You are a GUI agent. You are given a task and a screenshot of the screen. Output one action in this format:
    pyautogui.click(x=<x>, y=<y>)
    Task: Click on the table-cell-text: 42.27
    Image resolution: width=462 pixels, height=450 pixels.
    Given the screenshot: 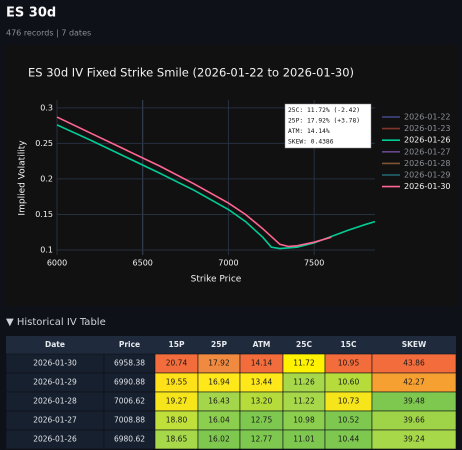 What is the action you would take?
    pyautogui.click(x=414, y=382)
    